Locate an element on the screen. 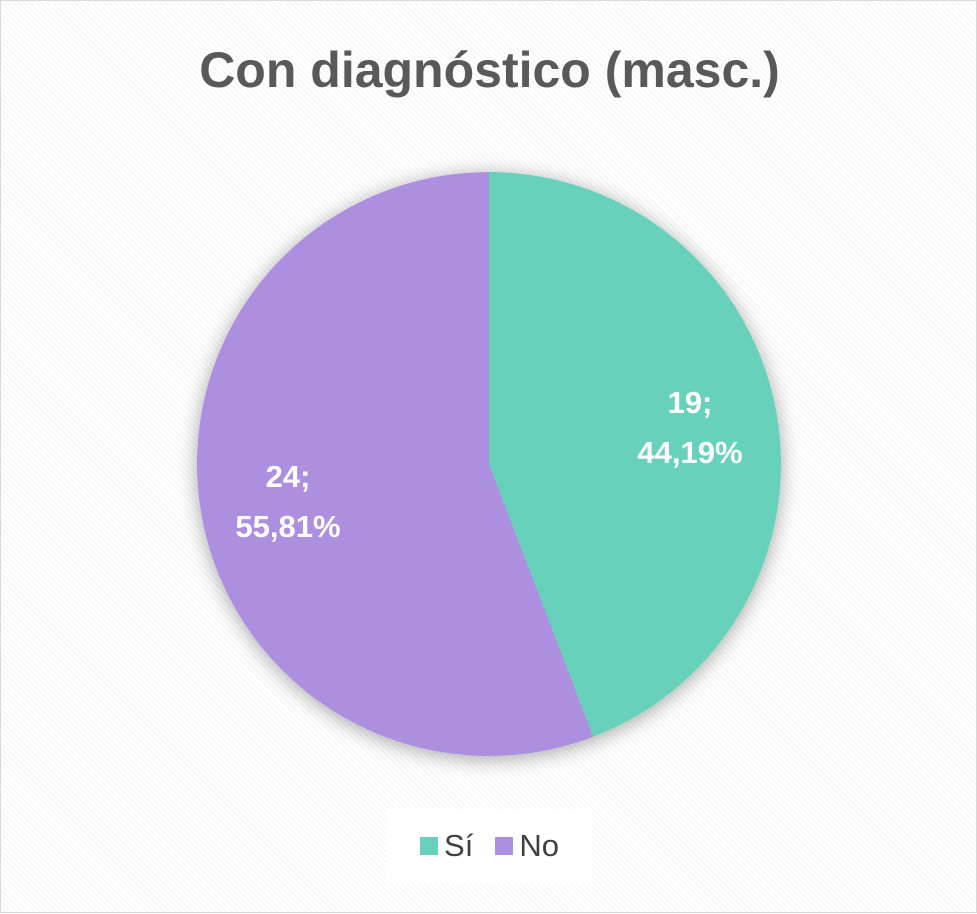 Image resolution: width=977 pixels, height=914 pixels. legend-swatch-si is located at coordinates (429, 846).